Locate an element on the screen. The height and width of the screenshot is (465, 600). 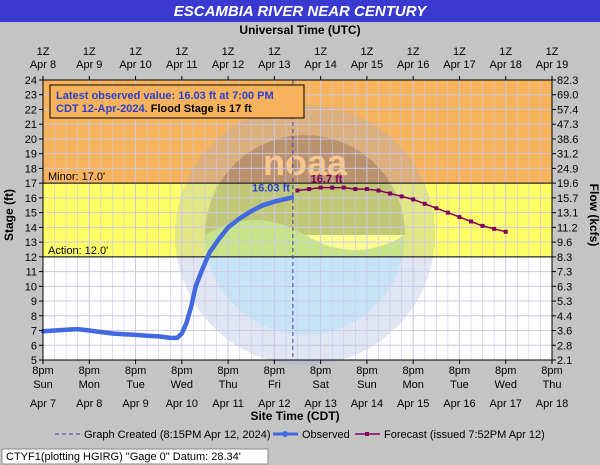
bottom-tick-date: Apr 18 is located at coordinates (552, 404).